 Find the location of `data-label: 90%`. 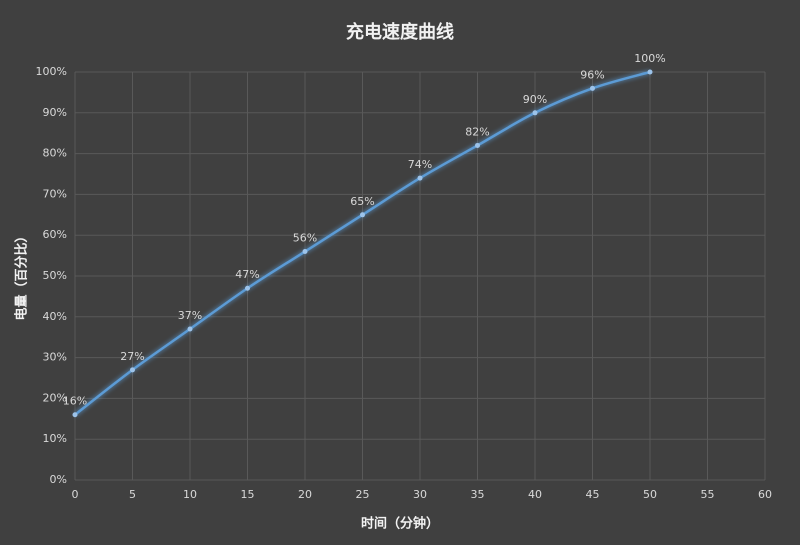

data-label: 90% is located at coordinates (535, 99).